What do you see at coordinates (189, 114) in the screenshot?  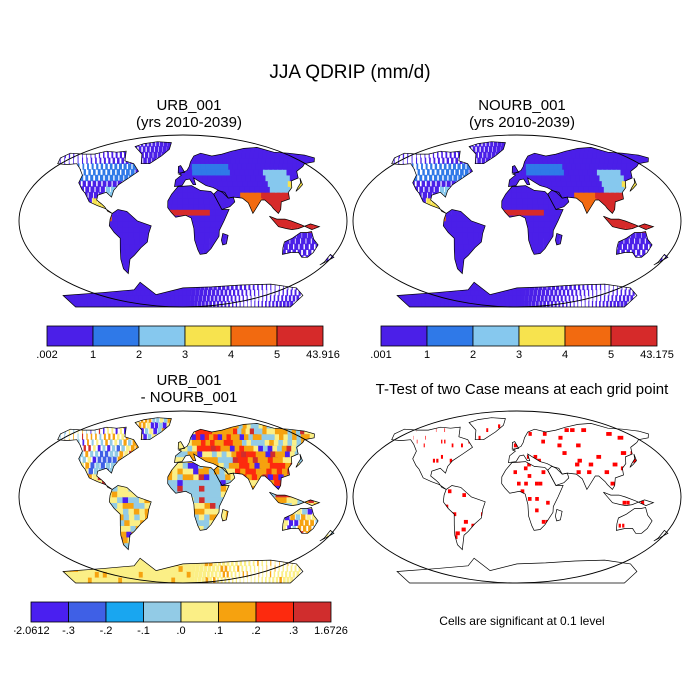 I see `panel-title-urb: URB_001 (yrs 2010-2039)` at bounding box center [189, 114].